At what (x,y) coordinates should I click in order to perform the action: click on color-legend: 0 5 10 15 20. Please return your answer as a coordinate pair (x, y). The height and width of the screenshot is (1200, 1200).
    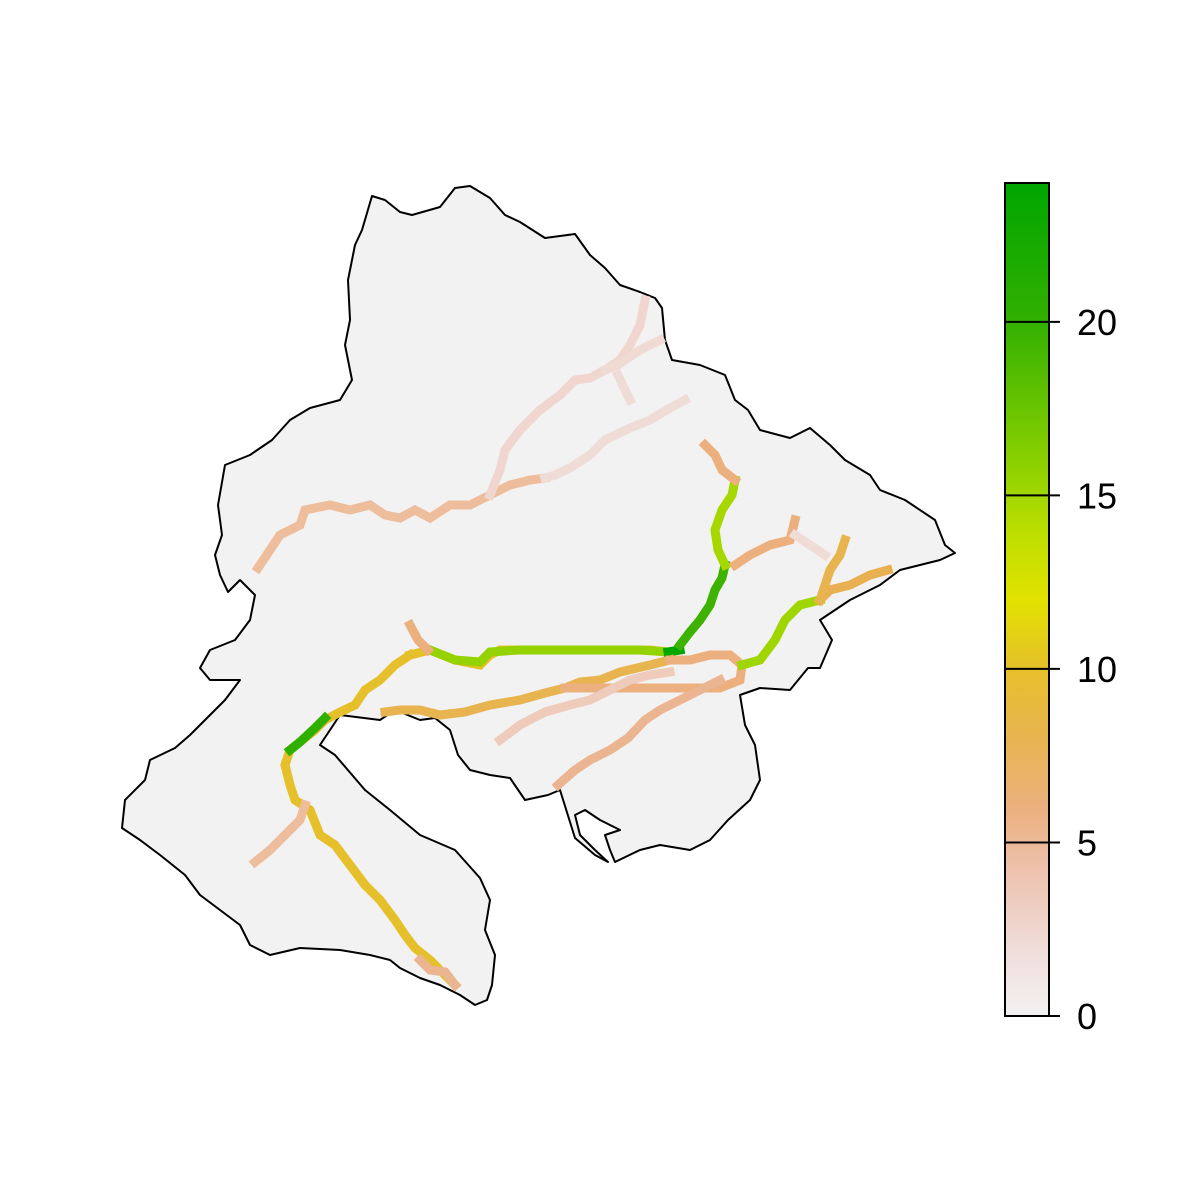
    Looking at the image, I should click on (1060, 609).